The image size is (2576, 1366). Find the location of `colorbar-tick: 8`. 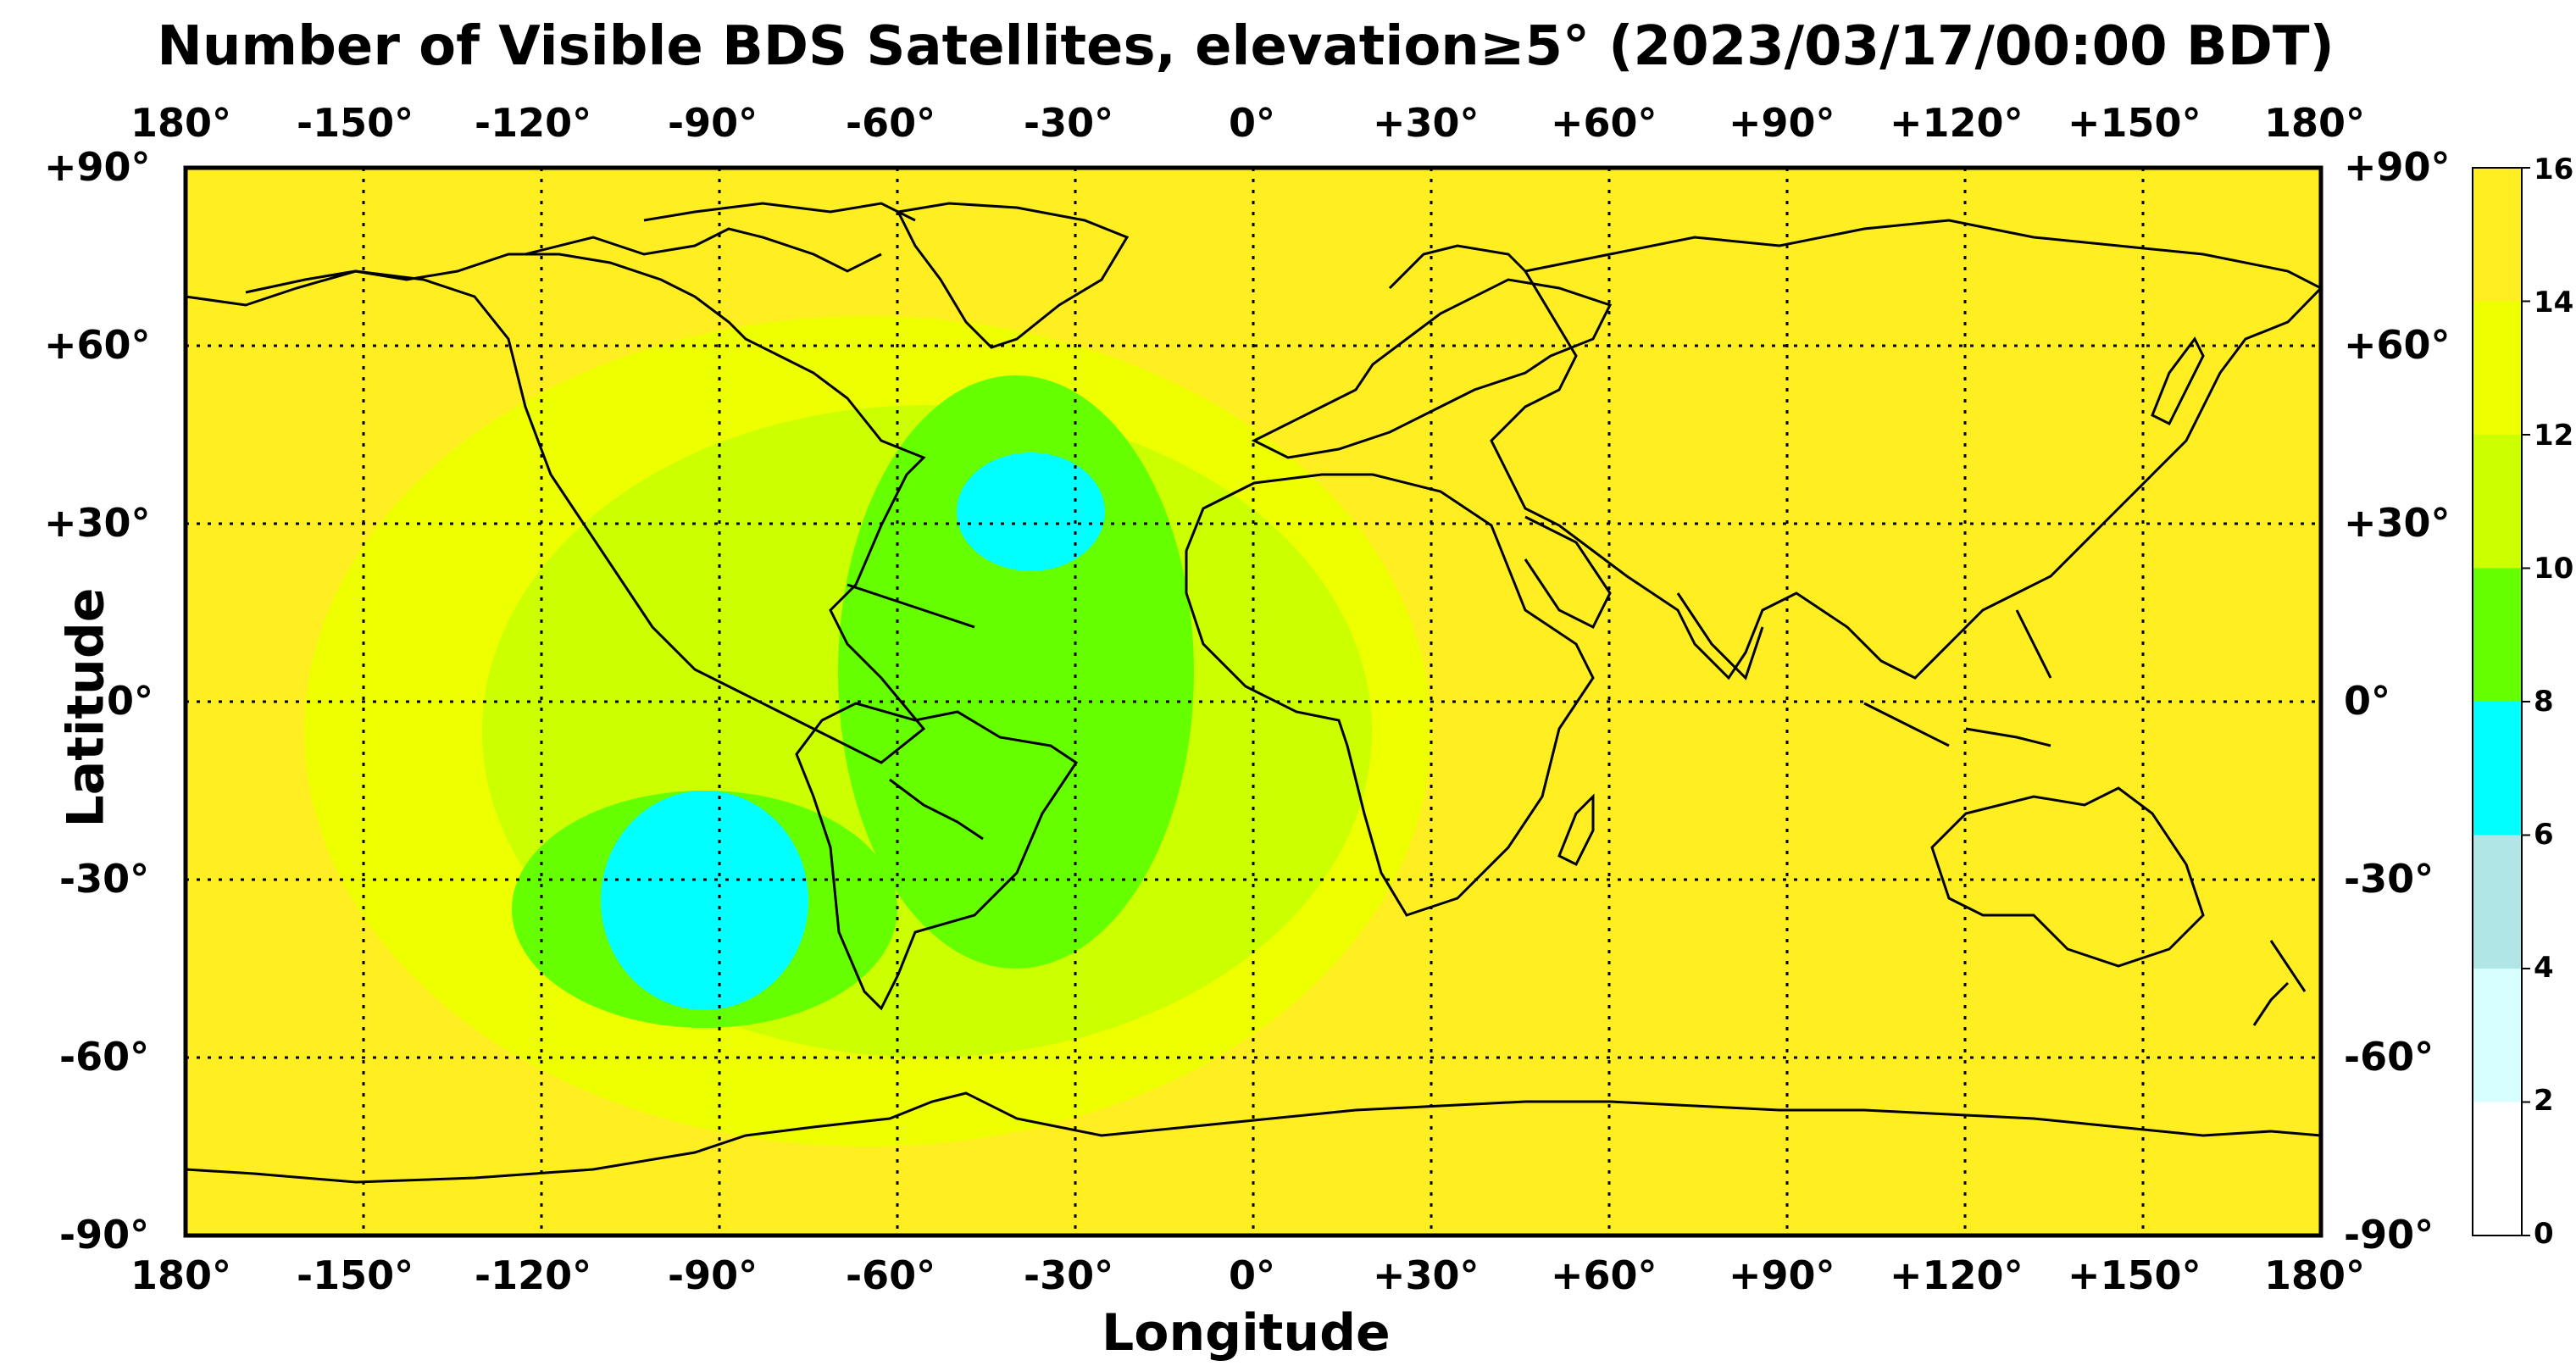

colorbar-tick: 8 is located at coordinates (2544, 702).